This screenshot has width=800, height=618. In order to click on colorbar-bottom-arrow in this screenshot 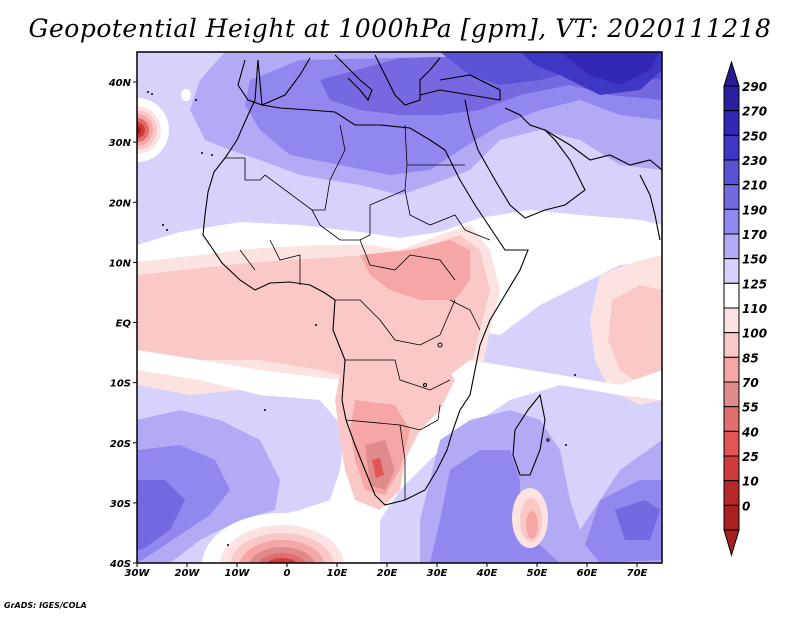, I will do `click(731, 543)`.